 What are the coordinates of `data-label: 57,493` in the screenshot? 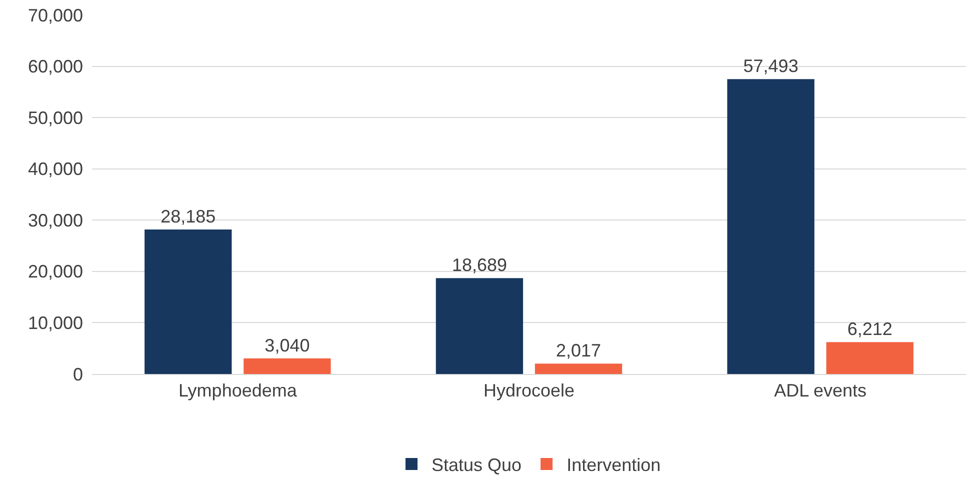 It's located at (770, 66).